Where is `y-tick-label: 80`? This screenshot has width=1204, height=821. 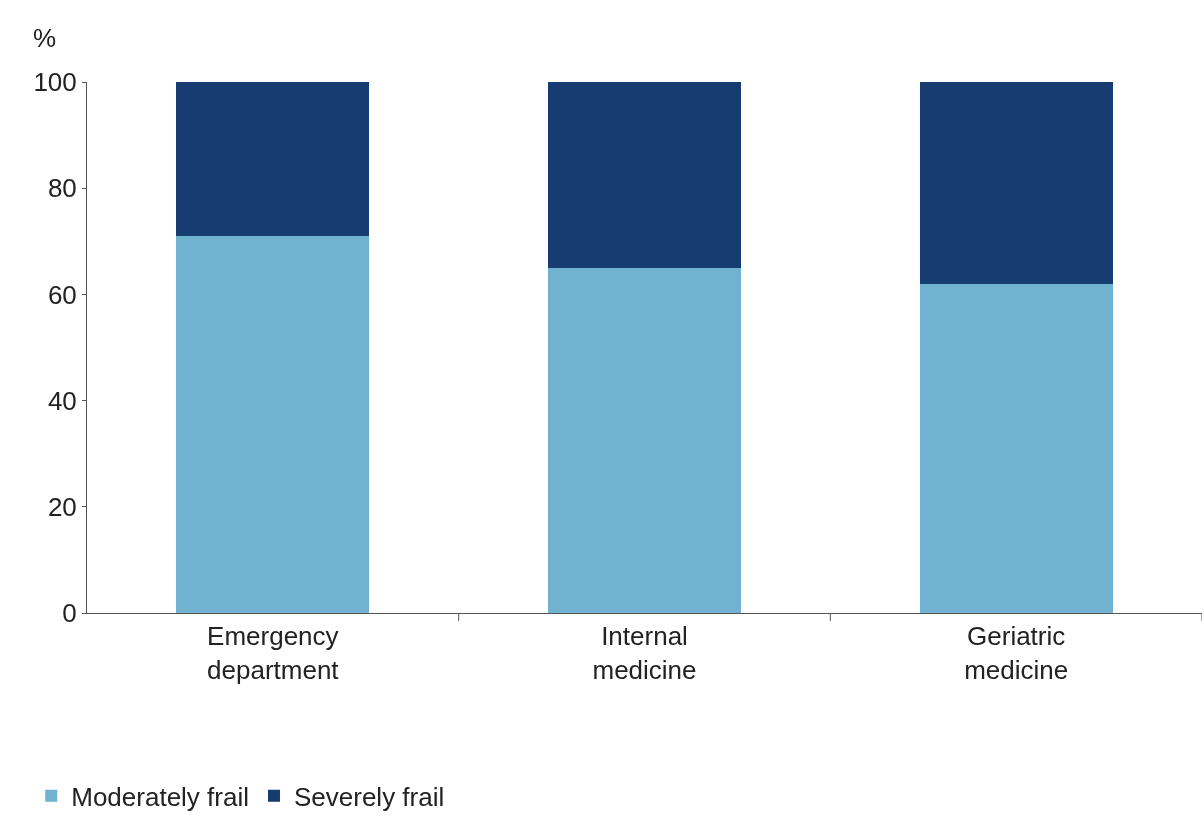 y-tick-label: 80 is located at coordinates (62, 188).